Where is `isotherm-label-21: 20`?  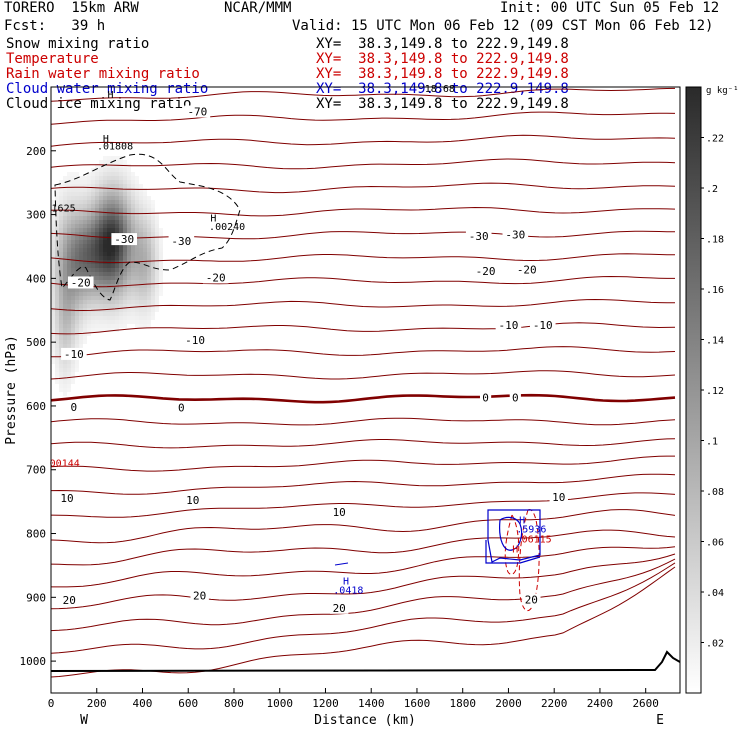
isotherm-label-21: 20 is located at coordinates (69, 600).